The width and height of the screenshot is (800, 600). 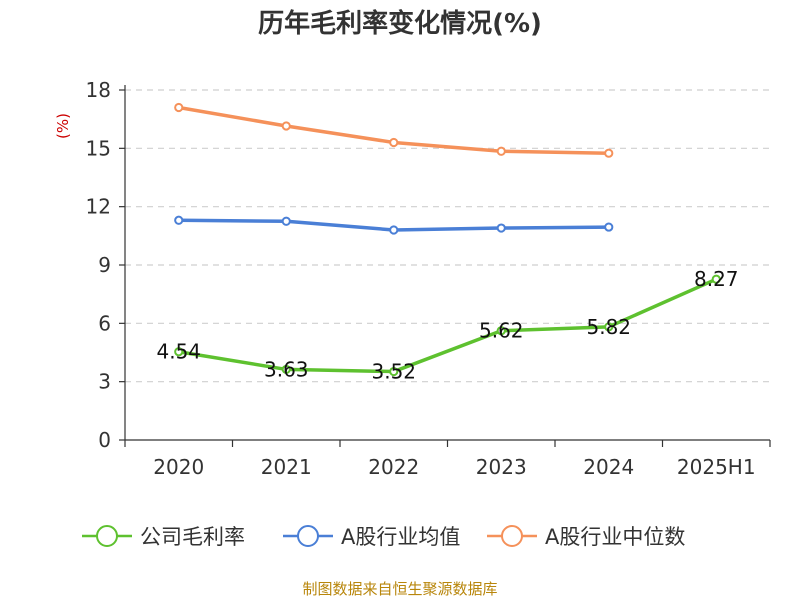 What do you see at coordinates (400, 537) in the screenshot?
I see `legend-label: A股行业均值` at bounding box center [400, 537].